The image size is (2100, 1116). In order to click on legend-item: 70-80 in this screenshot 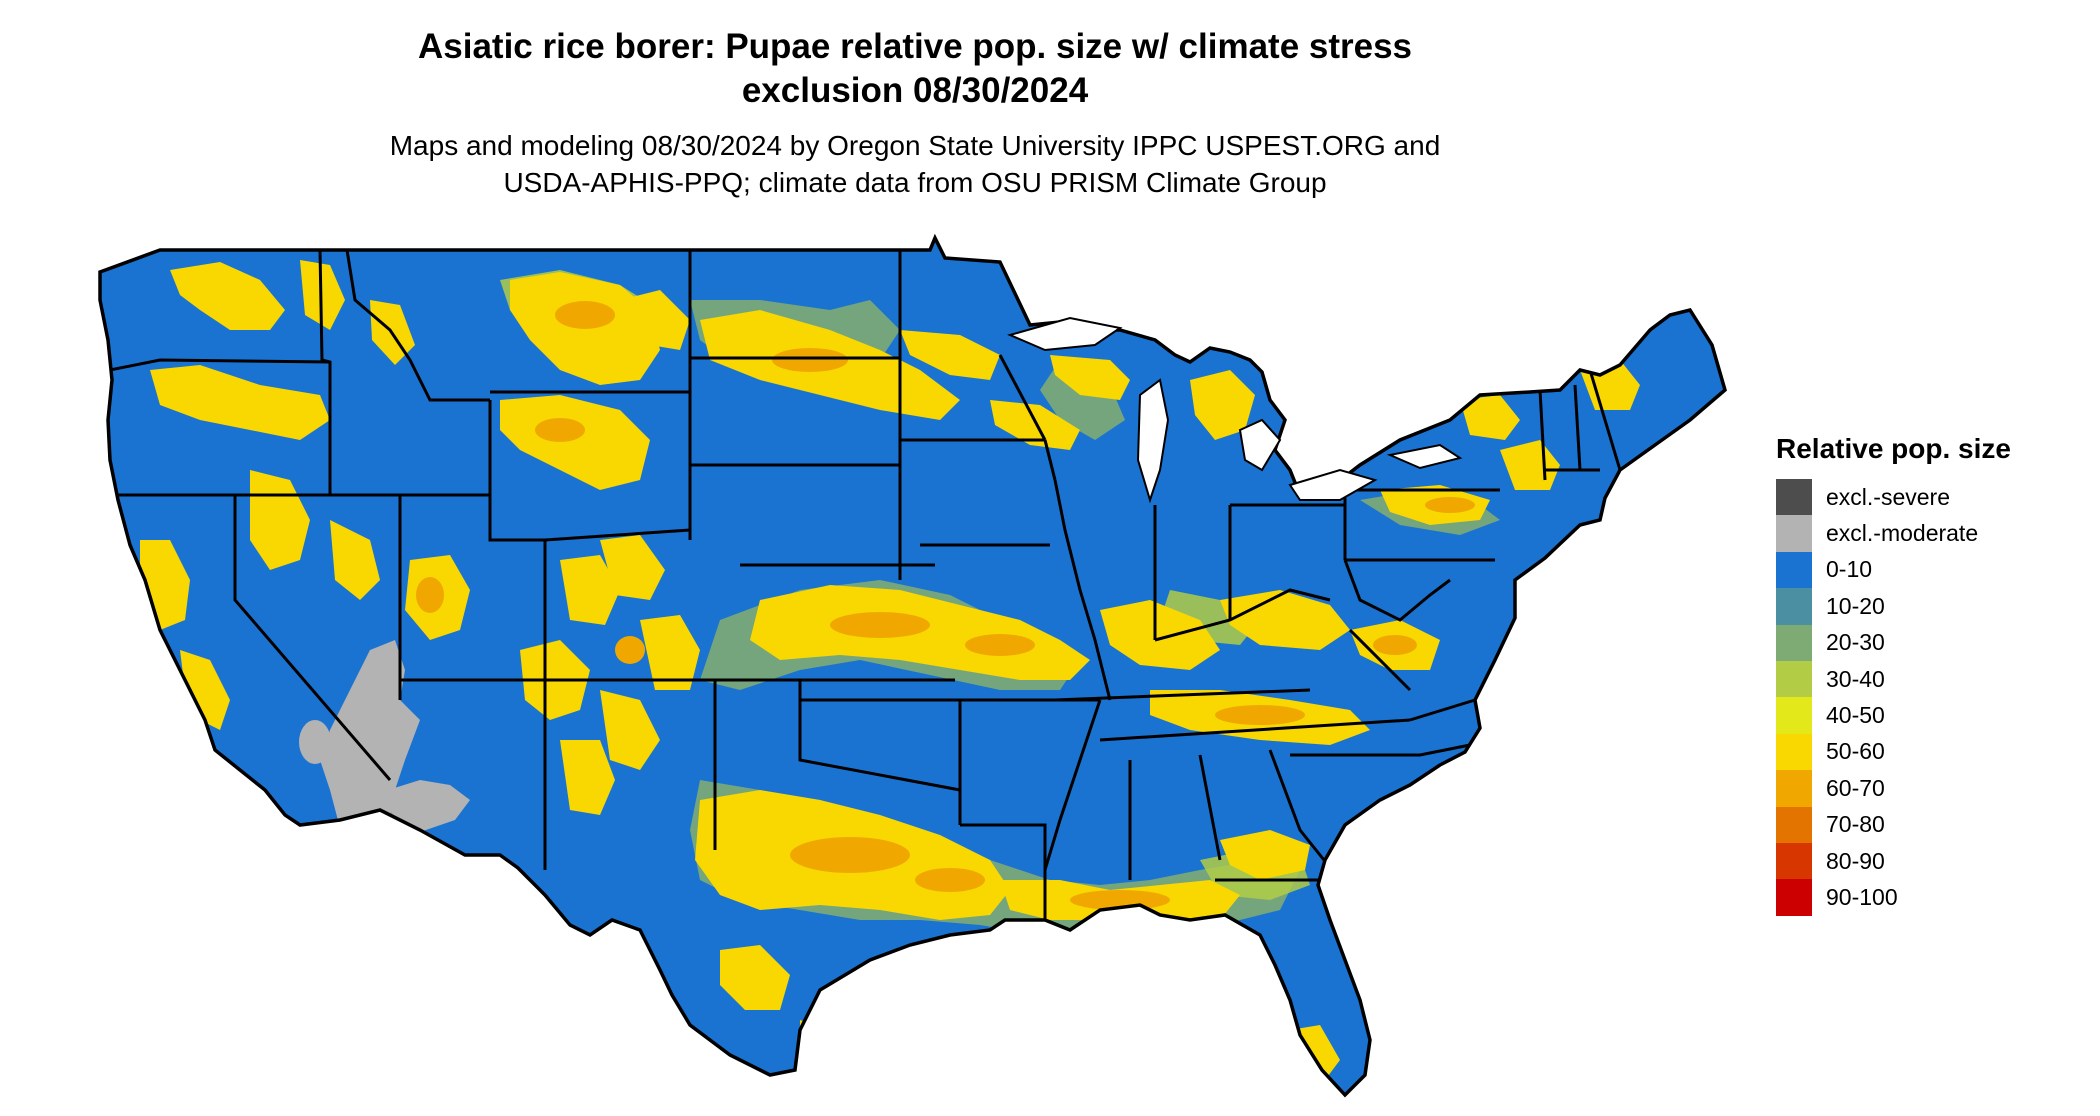, I will do `click(1877, 824)`.